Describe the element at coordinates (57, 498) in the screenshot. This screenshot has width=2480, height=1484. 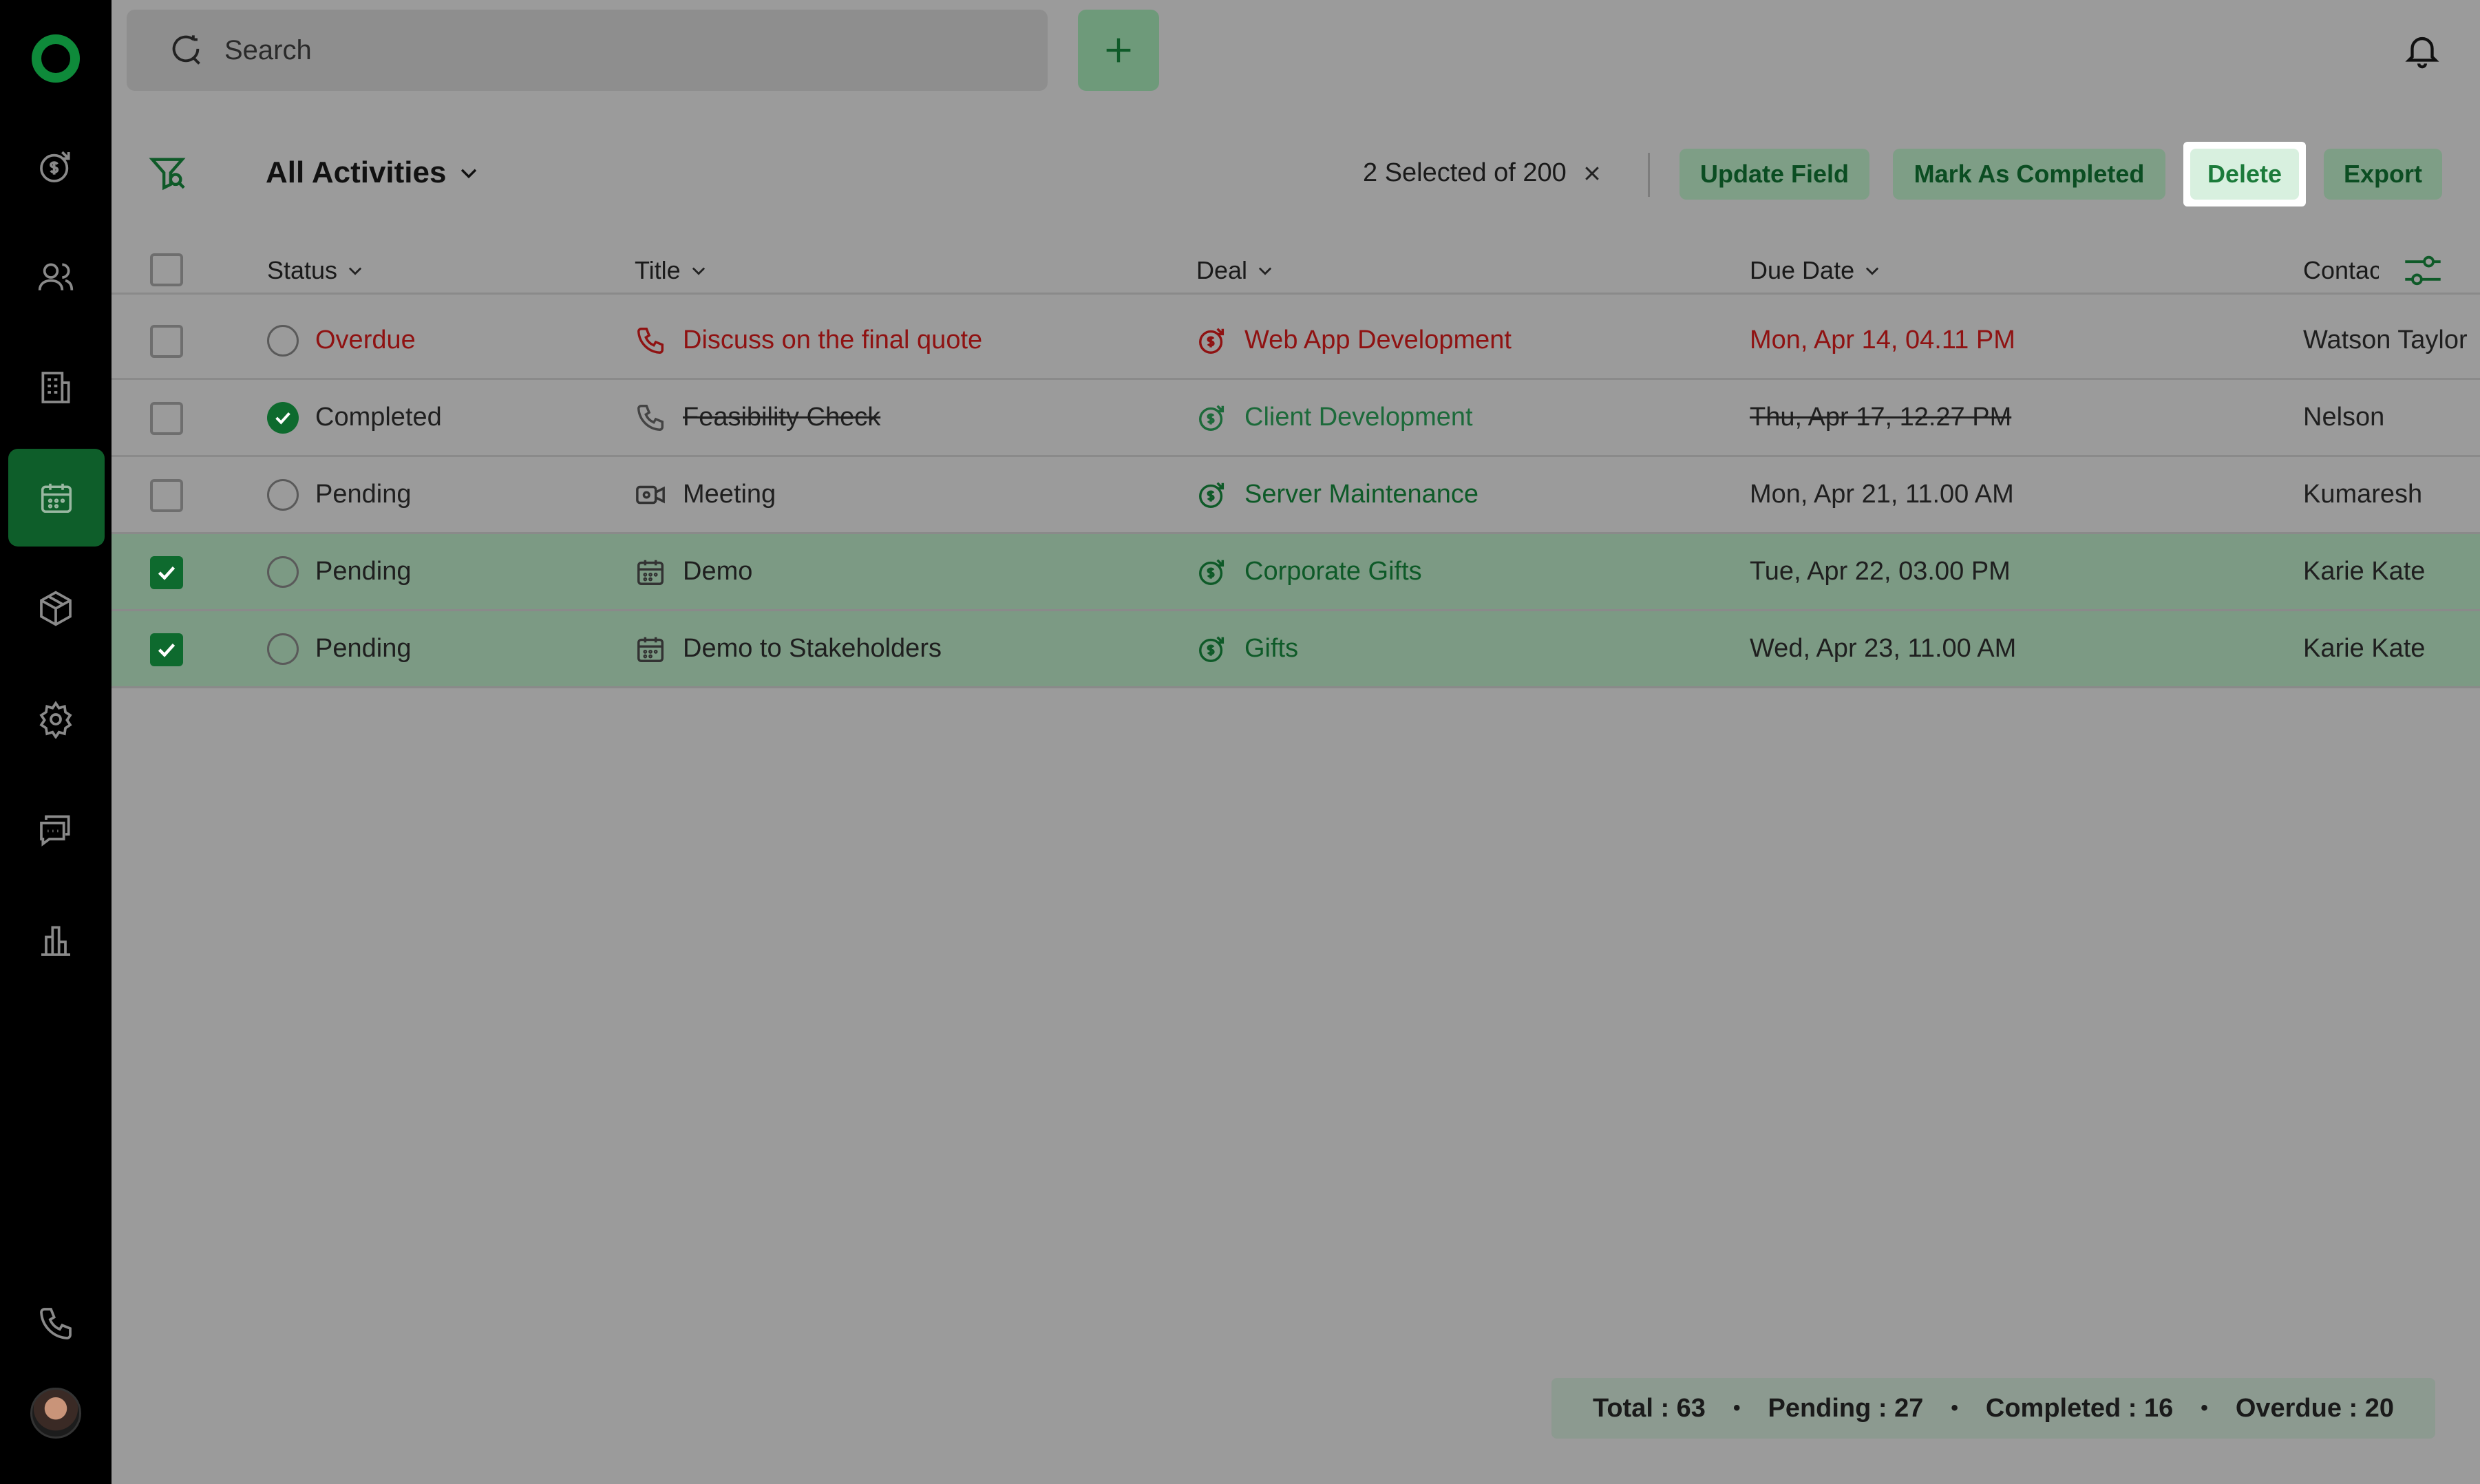
I see `activities-icon` at that location.